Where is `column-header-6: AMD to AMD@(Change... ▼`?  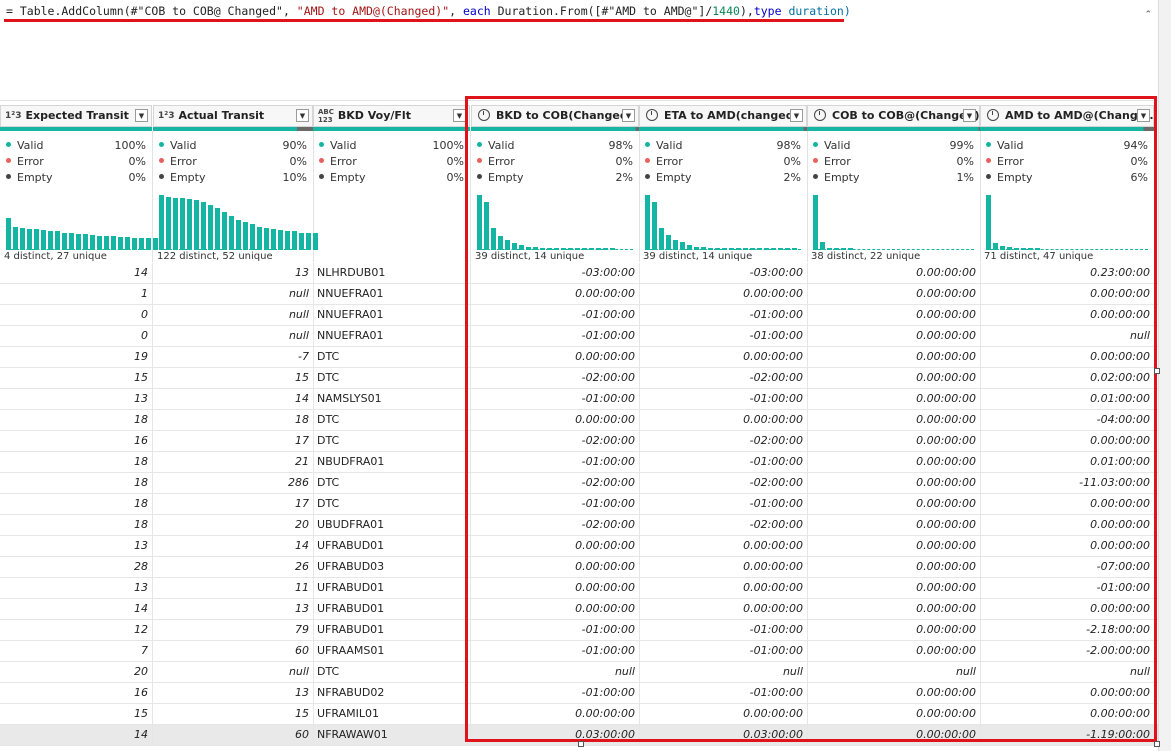
column-header-6: AMD to AMD@(Change... ▼ is located at coordinates (1067, 116).